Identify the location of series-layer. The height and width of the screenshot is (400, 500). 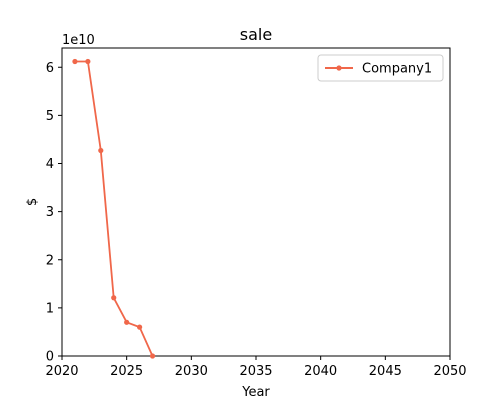
(114, 208).